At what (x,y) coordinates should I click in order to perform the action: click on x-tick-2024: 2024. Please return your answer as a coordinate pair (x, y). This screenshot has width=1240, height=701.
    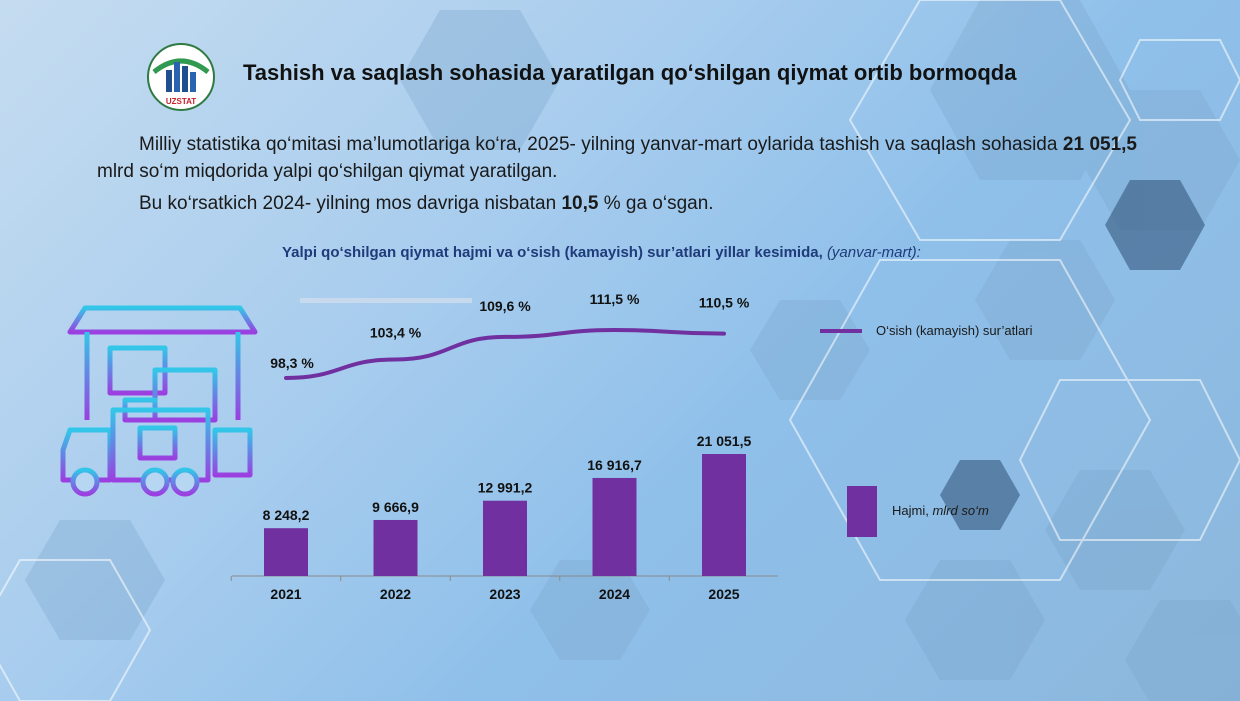
    Looking at the image, I should click on (614, 594).